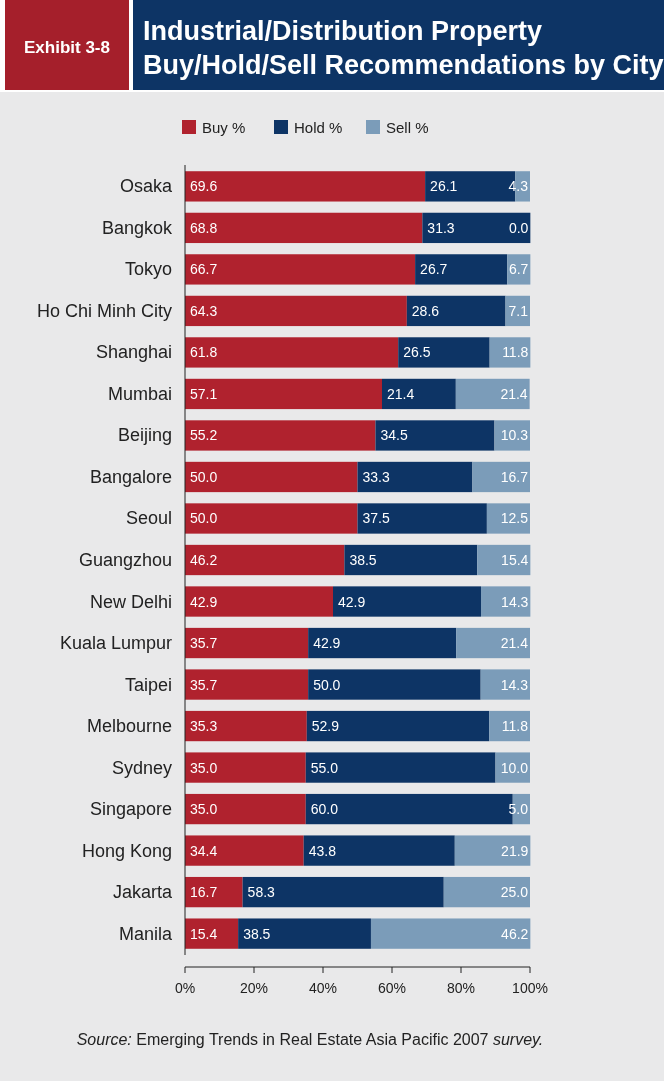 The height and width of the screenshot is (1081, 664). Describe the element at coordinates (515, 352) in the screenshot. I see `data-label: 11.8` at that location.